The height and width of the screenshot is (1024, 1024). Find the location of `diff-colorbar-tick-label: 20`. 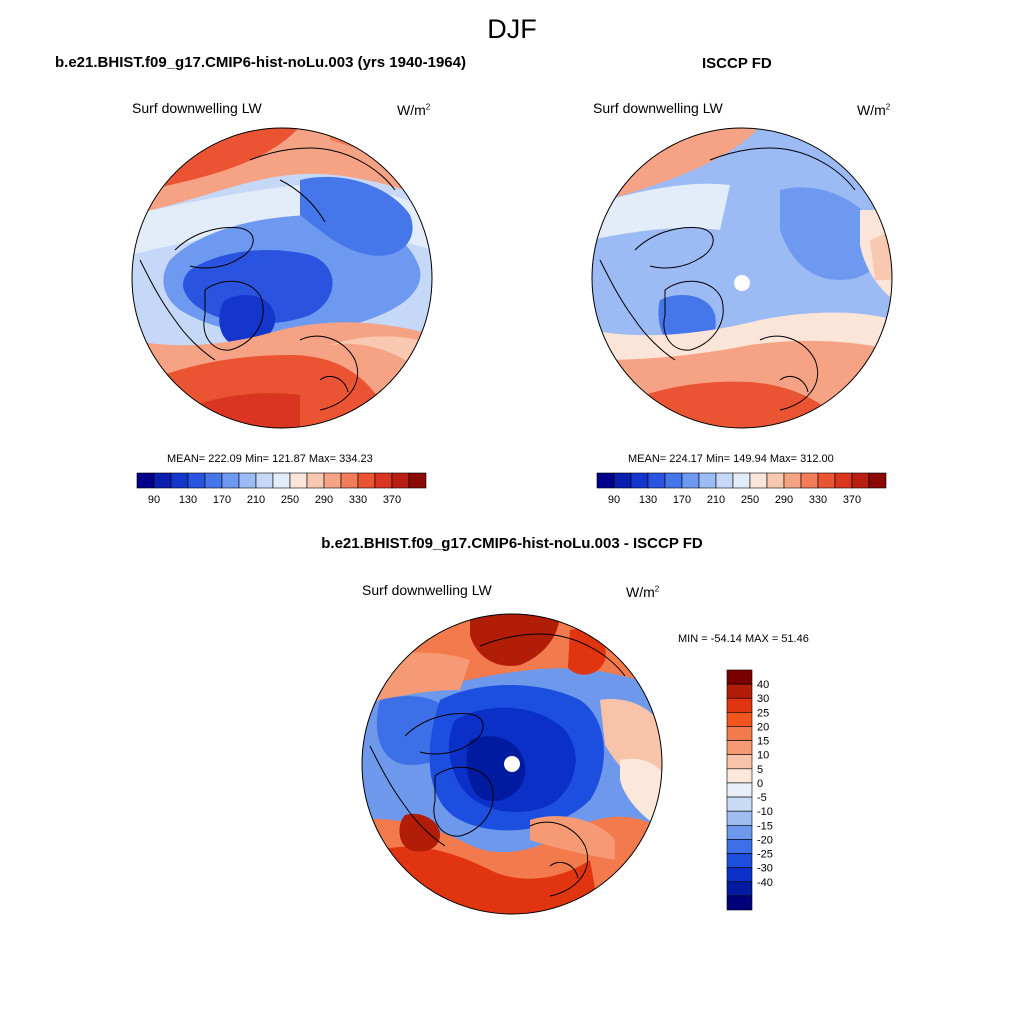

diff-colorbar-tick-label: 20 is located at coordinates (763, 727).